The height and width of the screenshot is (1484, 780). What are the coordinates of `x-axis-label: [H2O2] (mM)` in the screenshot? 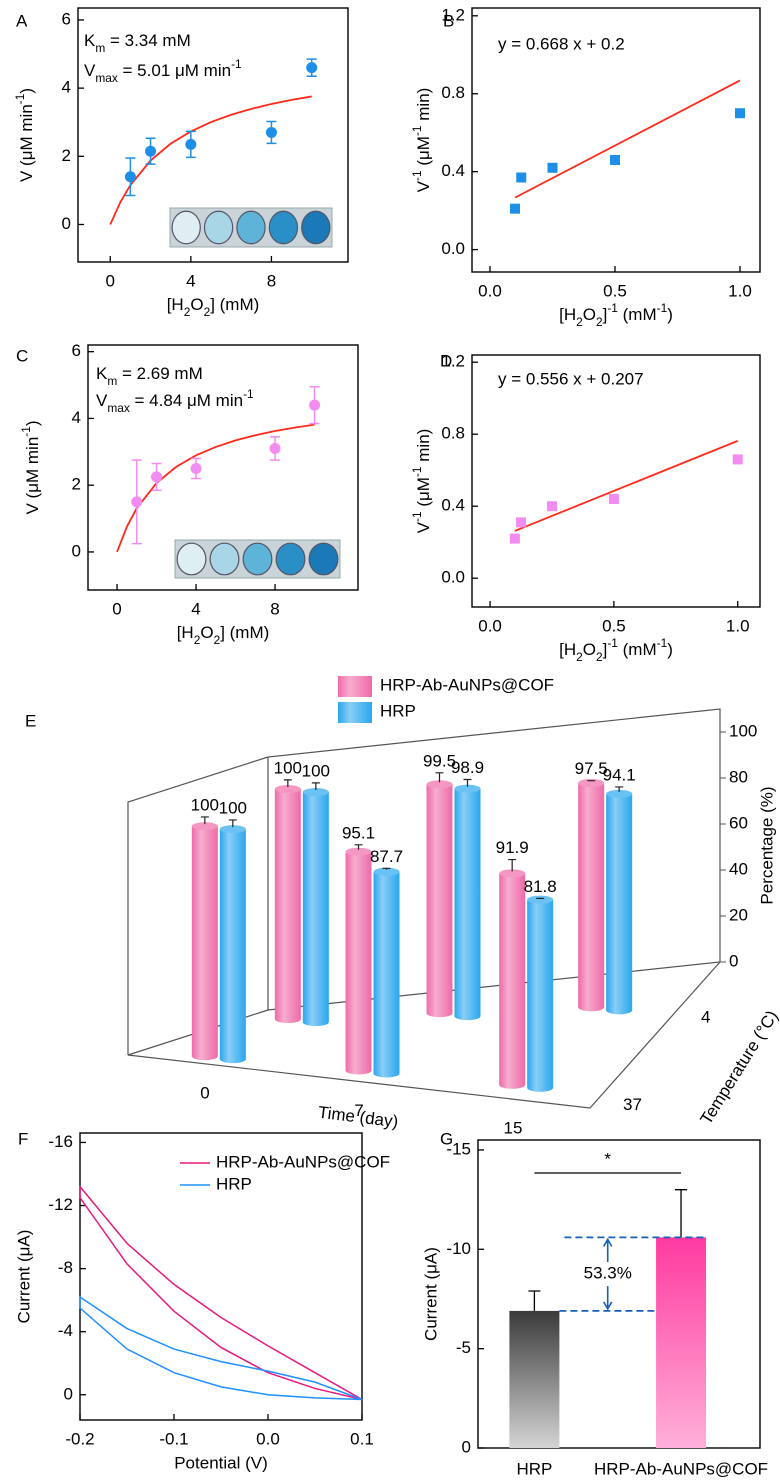 It's located at (223, 635).